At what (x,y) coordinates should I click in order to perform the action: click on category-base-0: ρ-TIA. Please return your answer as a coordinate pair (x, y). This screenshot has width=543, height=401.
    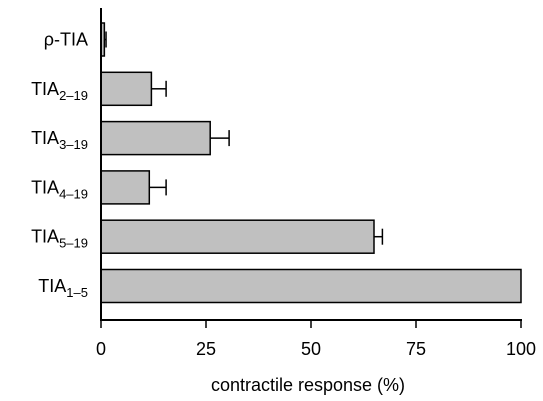
    Looking at the image, I should click on (66, 40).